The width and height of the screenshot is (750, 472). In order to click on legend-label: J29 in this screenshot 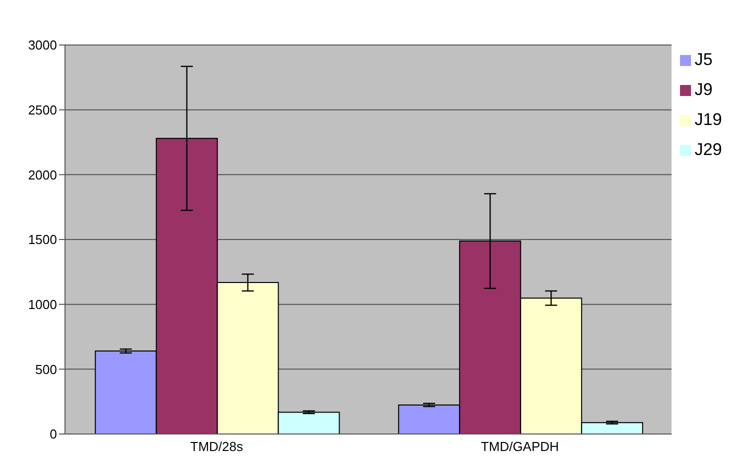, I will do `click(708, 149)`.